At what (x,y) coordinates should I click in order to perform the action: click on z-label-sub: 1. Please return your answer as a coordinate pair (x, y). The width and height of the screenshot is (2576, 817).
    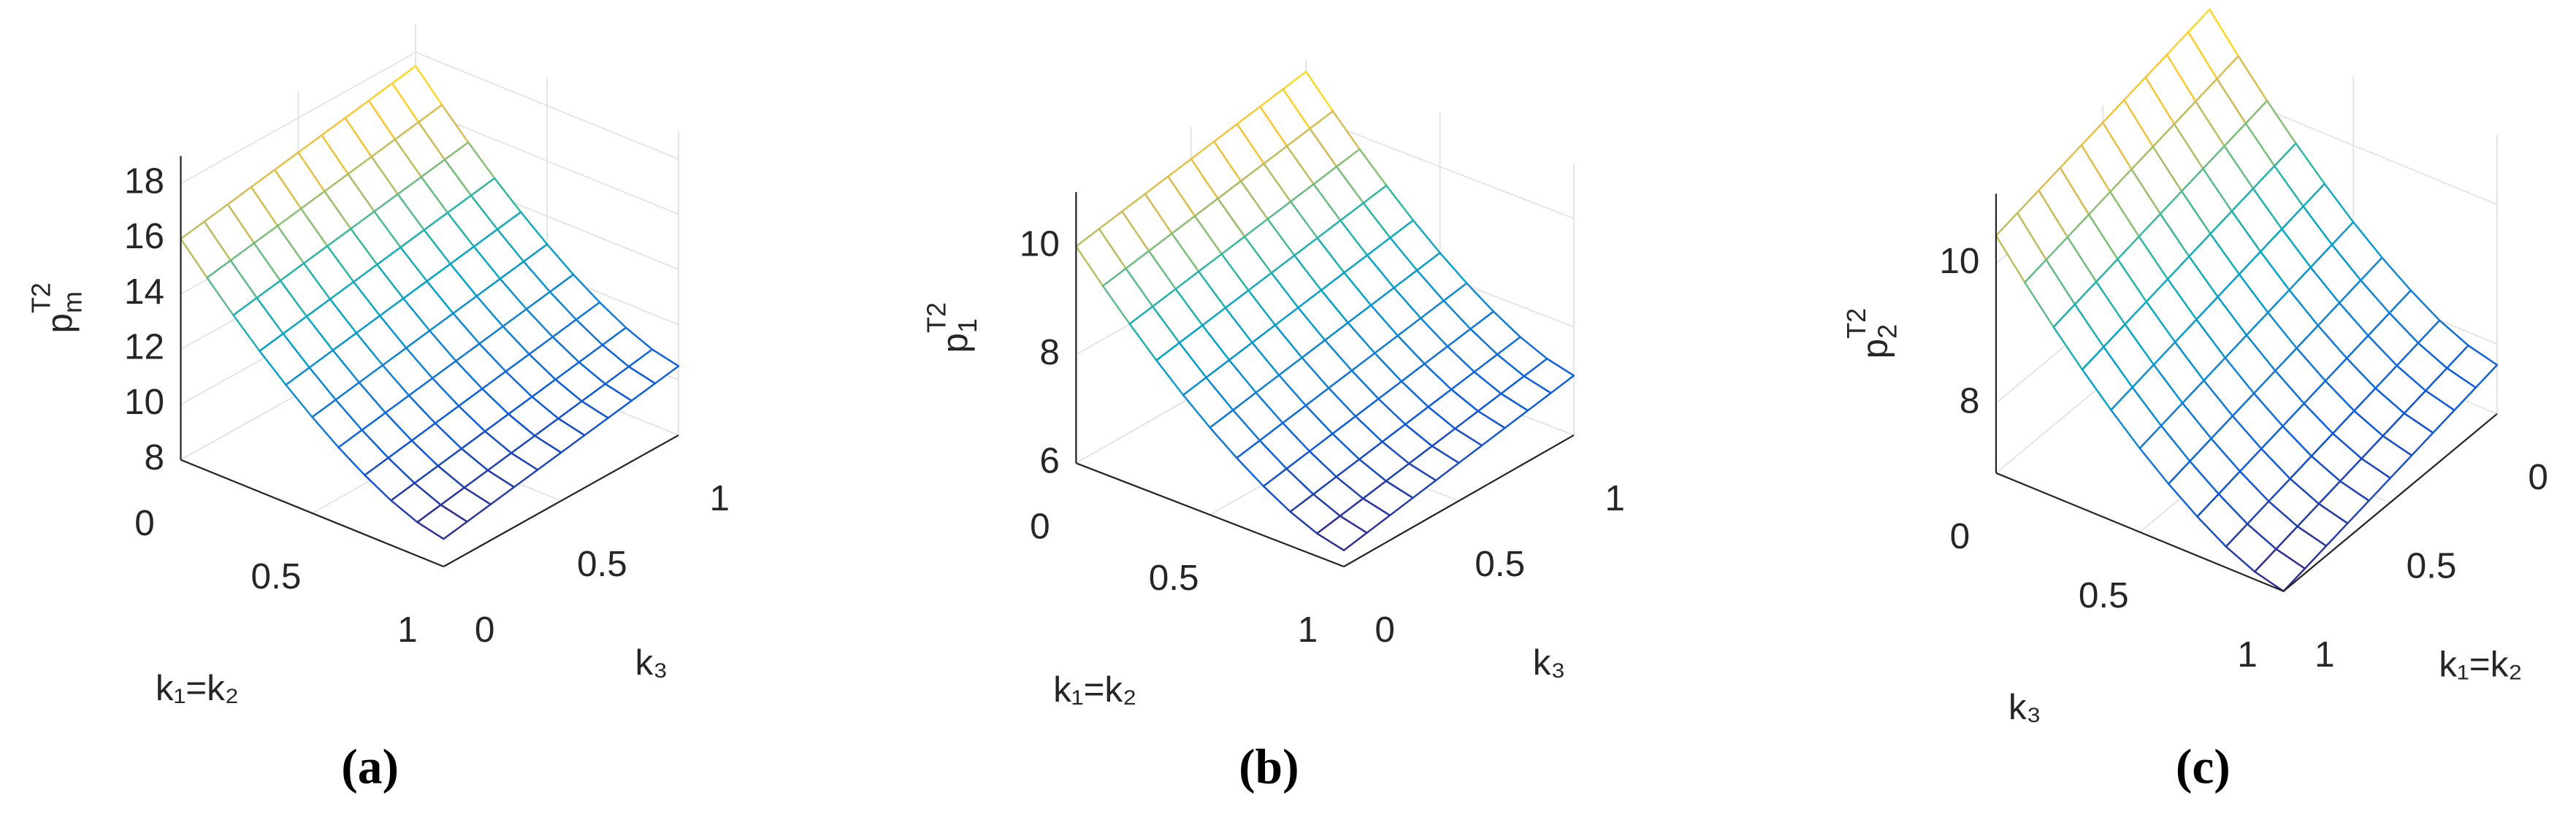
    Looking at the image, I should click on (967, 325).